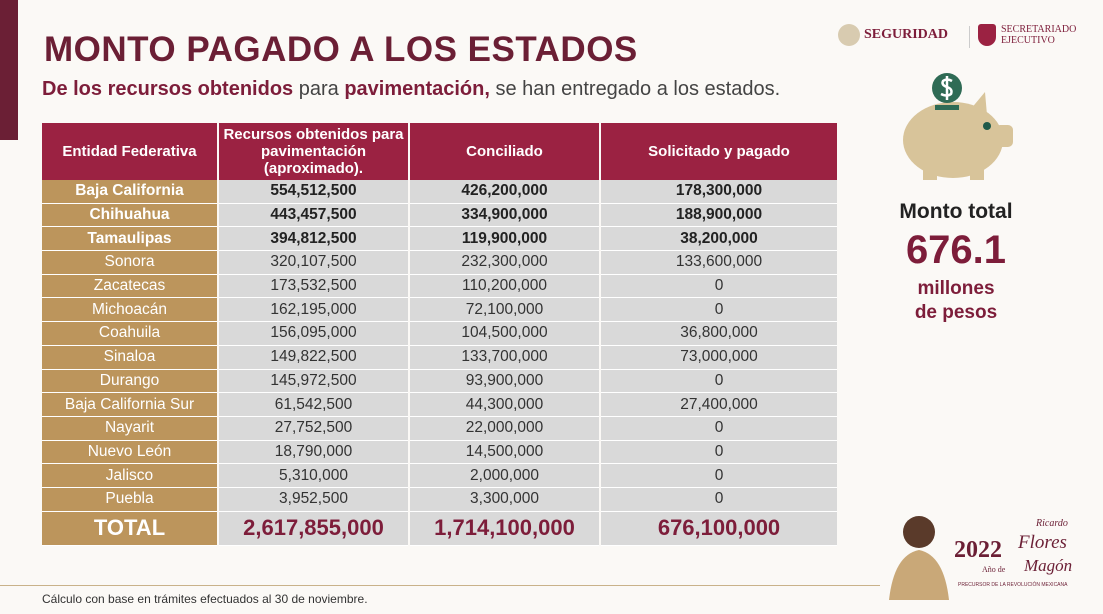 This screenshot has width=1103, height=614. I want to click on header-entity: Entidad Federativa, so click(129, 151).